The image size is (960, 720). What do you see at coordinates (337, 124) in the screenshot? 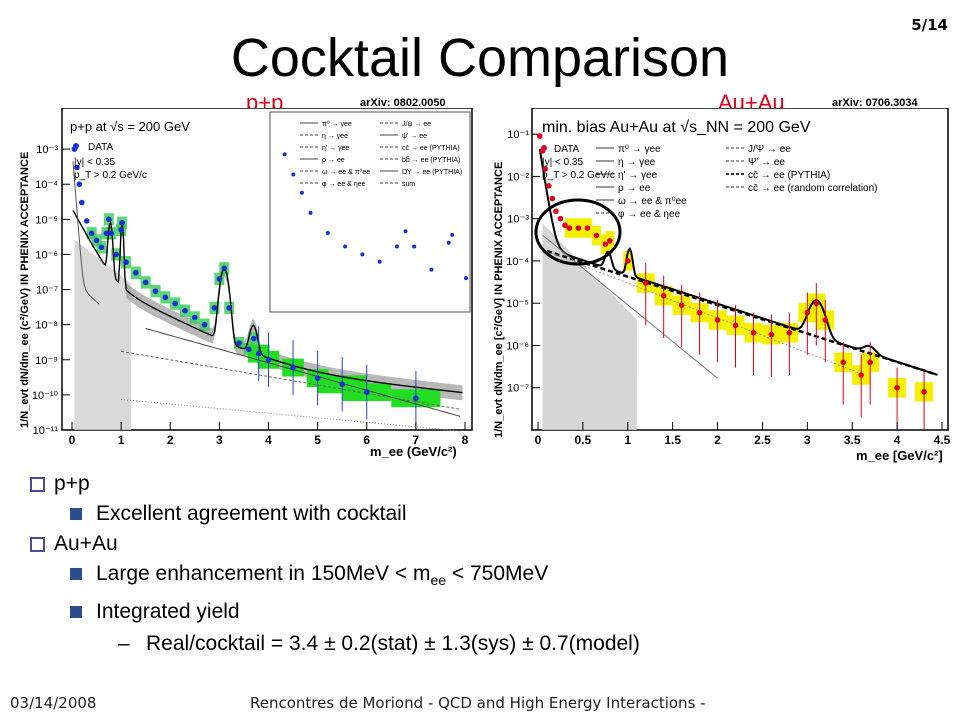
I see `pp-inset-legend-label: π⁰ → γee` at bounding box center [337, 124].